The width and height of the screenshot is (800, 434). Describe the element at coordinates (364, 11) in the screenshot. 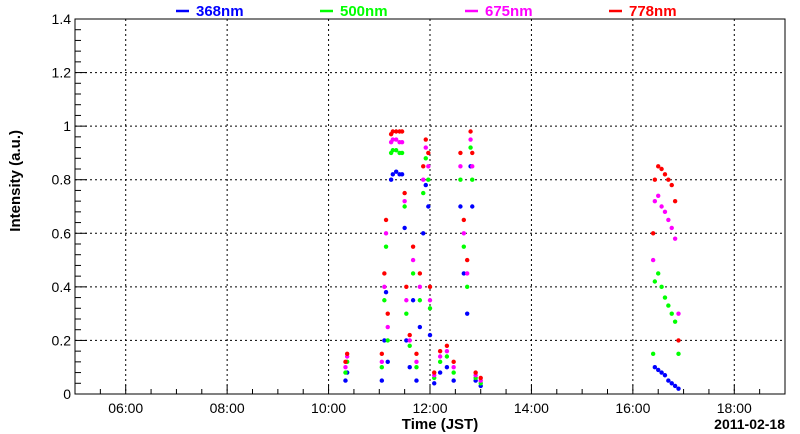

I see `legend-label: 500nm` at that location.